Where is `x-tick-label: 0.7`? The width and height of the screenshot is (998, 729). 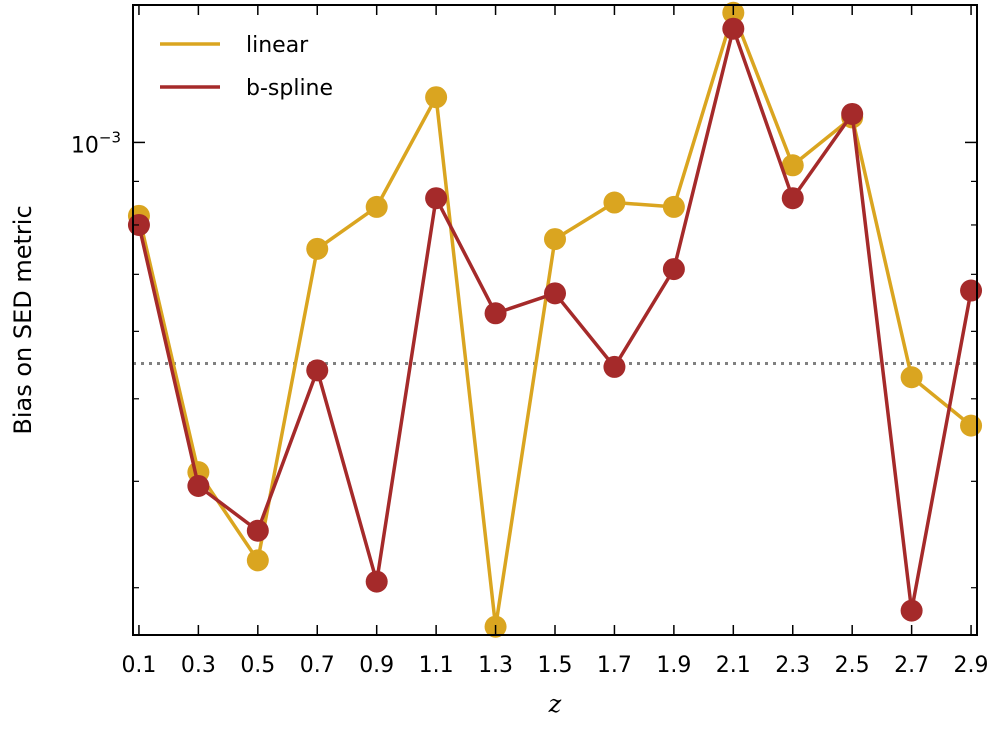
x-tick-label: 0.7 is located at coordinates (317, 665).